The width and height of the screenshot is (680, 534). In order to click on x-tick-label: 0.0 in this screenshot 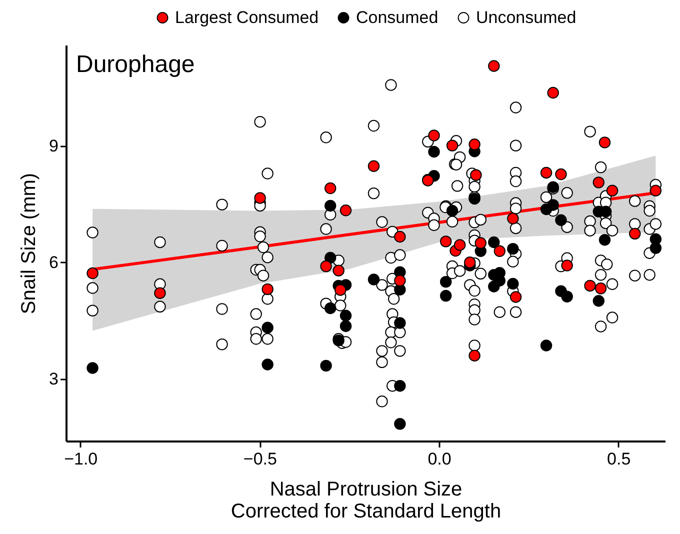, I will do `click(440, 459)`.